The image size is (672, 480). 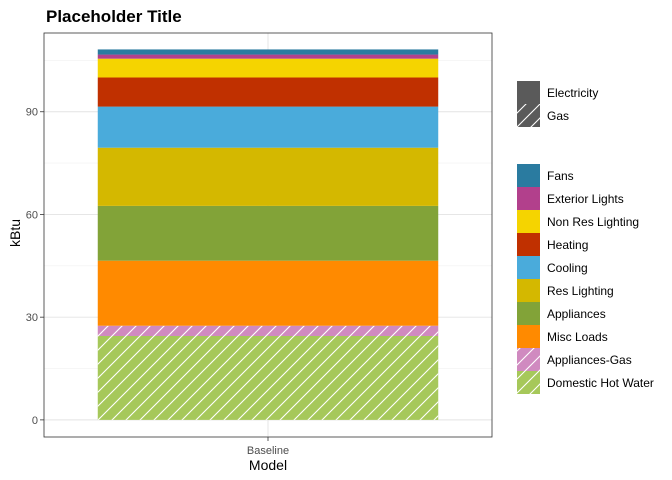 What do you see at coordinates (32, 113) in the screenshot?
I see `y-tick-label: 90` at bounding box center [32, 113].